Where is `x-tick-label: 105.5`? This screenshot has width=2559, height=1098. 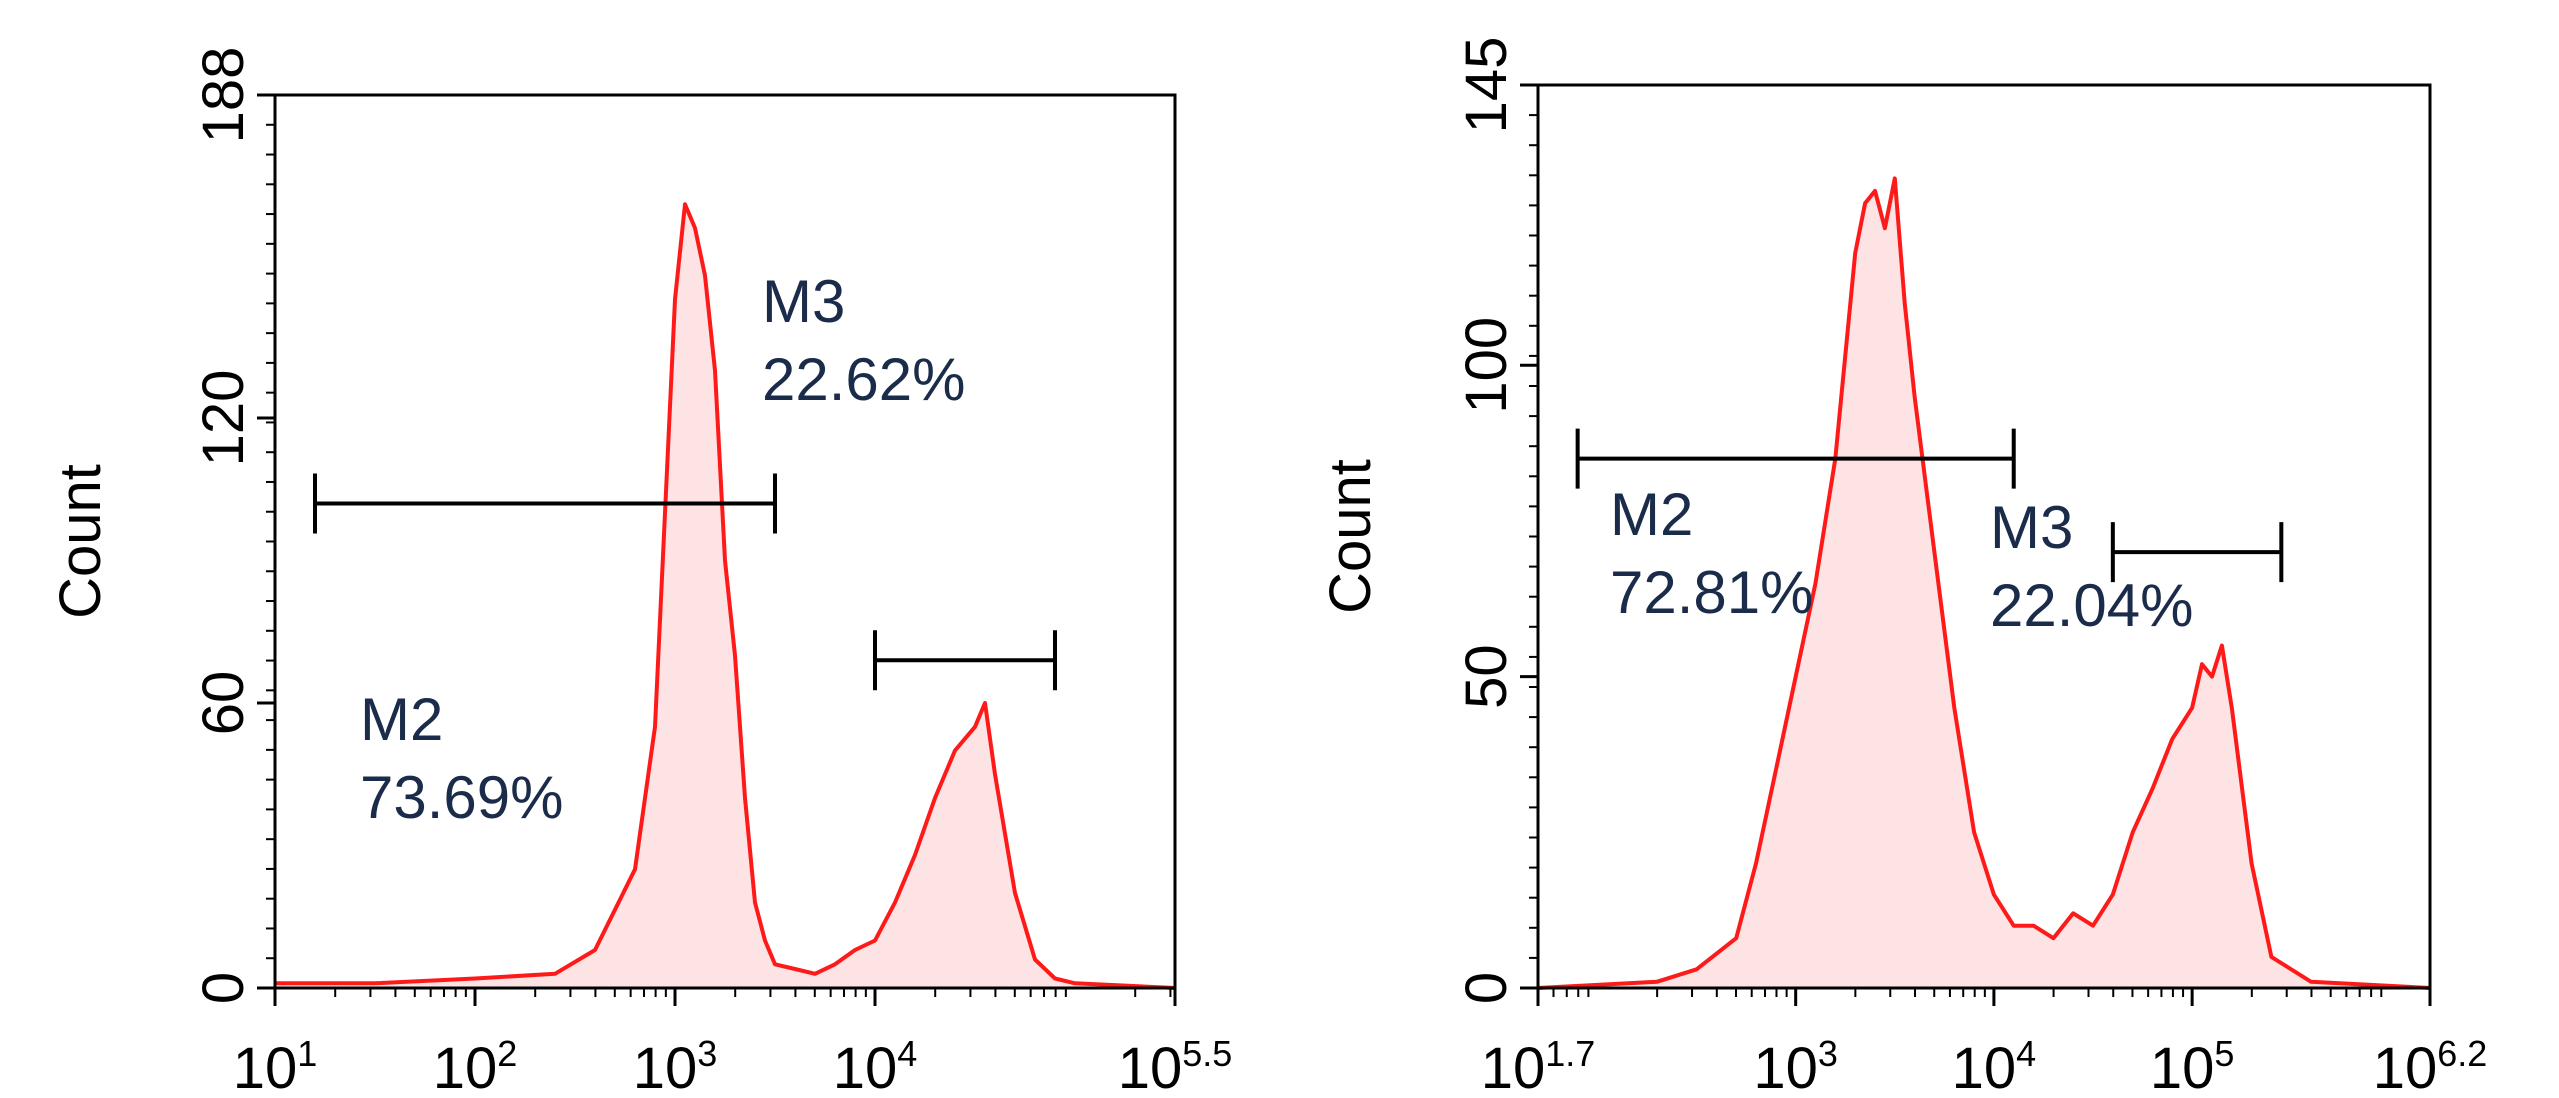 x-tick-label: 105.5 is located at coordinates (1175, 1065).